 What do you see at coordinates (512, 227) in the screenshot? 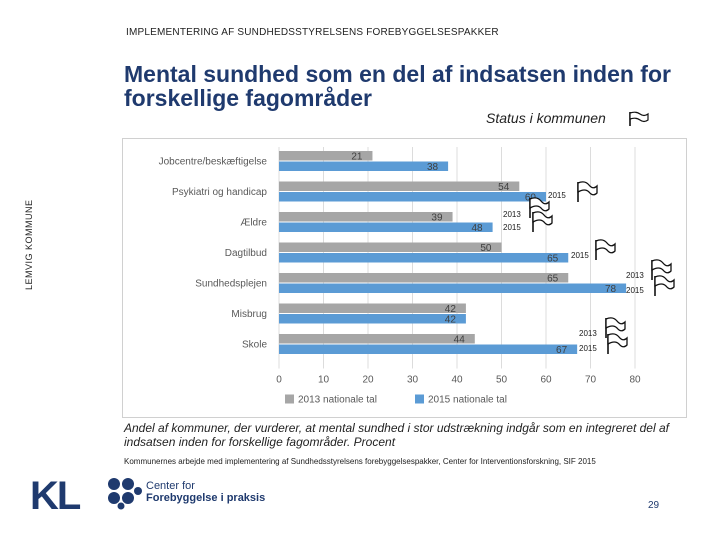
I see `annot-aeldre-2015: 2015` at bounding box center [512, 227].